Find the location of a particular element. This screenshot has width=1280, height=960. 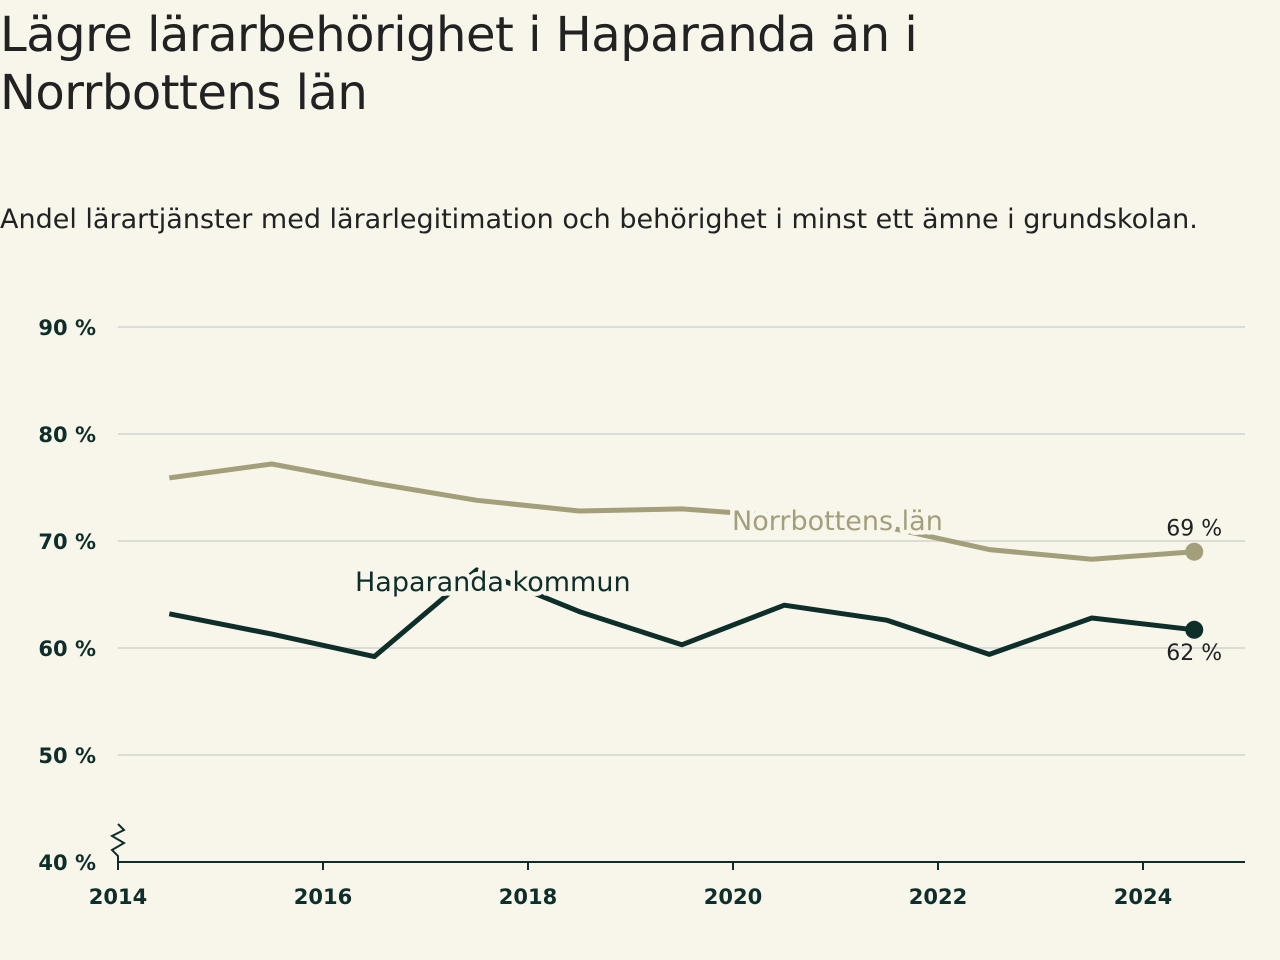

x-tick-label-2022: 2022 is located at coordinates (938, 897).